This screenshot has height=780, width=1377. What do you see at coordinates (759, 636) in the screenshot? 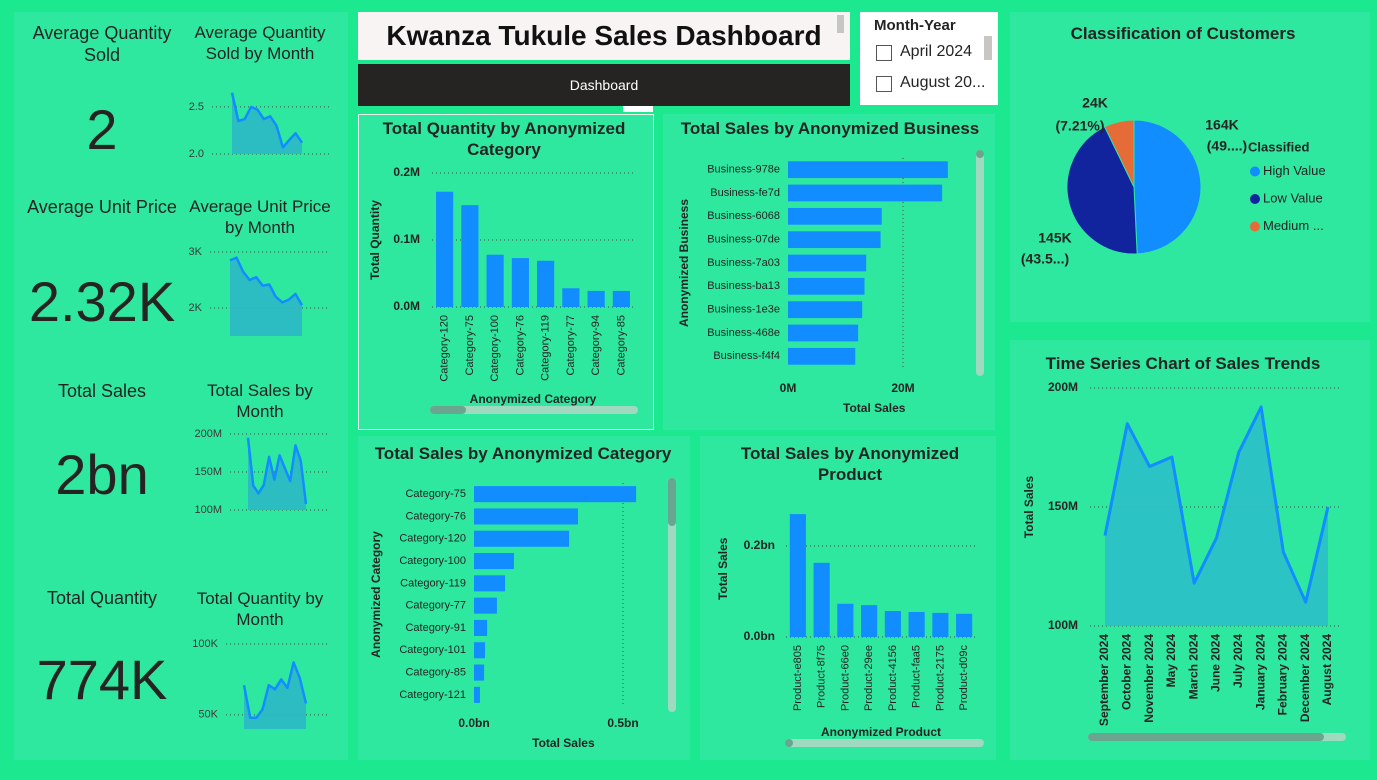
I see `y-tick-label: 0.0bn` at bounding box center [759, 636].